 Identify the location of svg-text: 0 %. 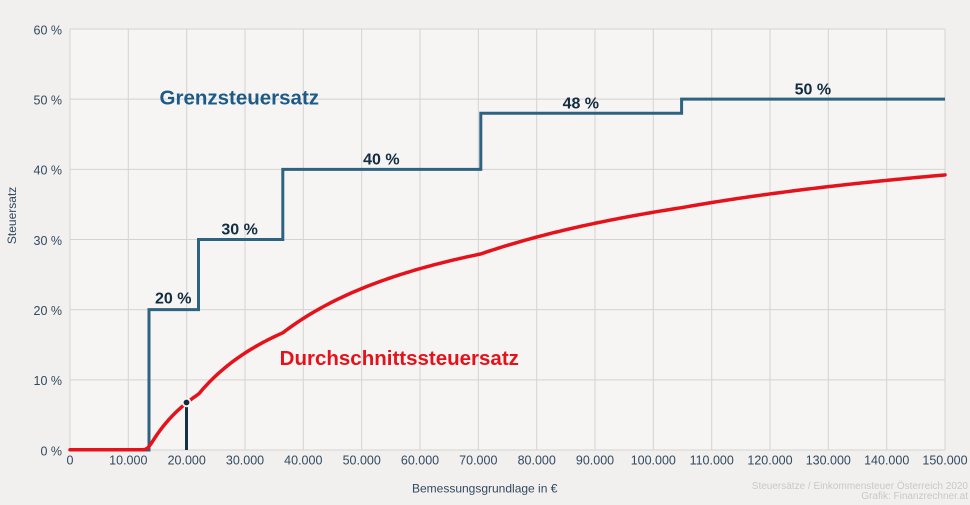
(51, 451).